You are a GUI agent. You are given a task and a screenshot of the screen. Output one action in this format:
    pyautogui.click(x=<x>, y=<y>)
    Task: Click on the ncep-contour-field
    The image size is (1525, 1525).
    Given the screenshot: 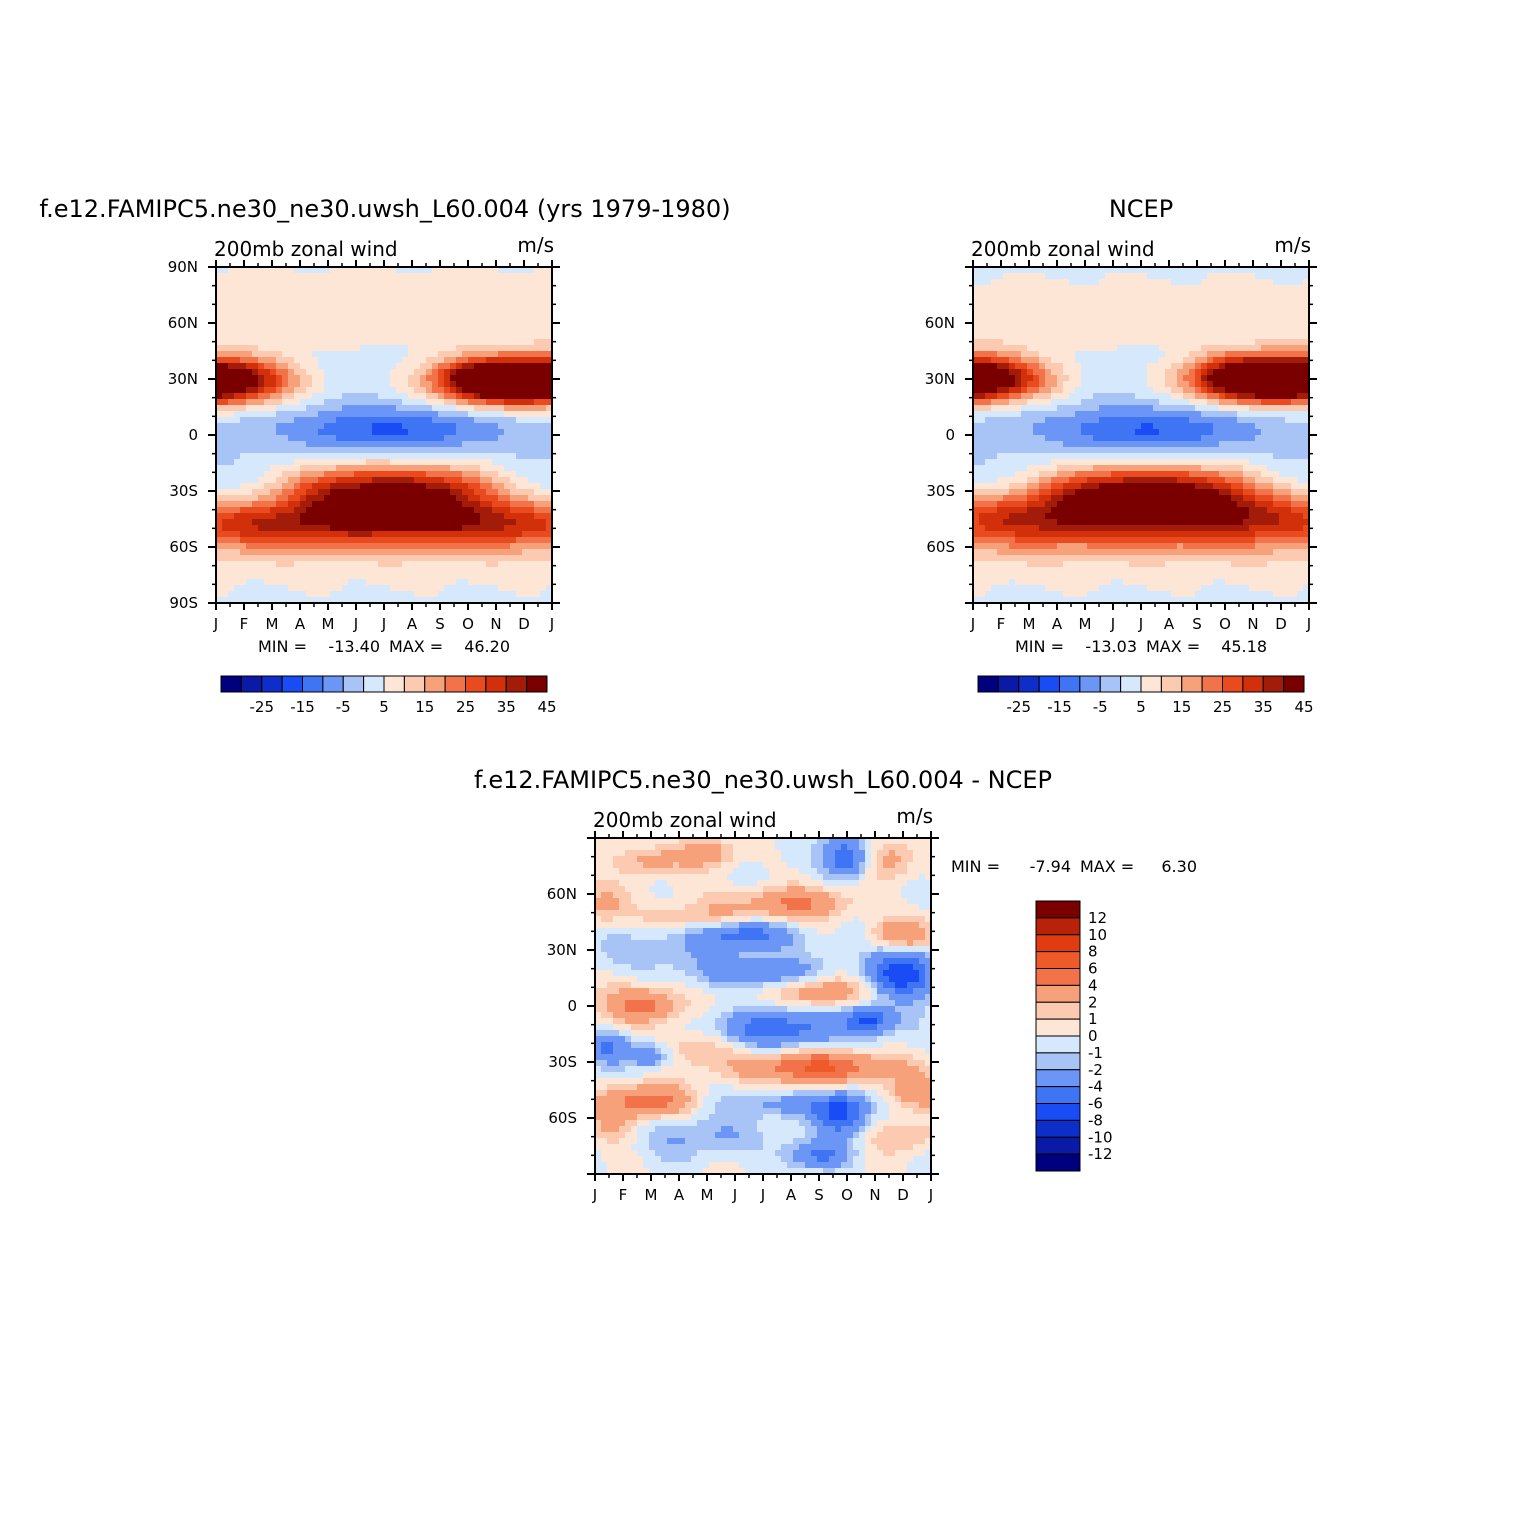 What is the action you would take?
    pyautogui.click(x=1141, y=435)
    